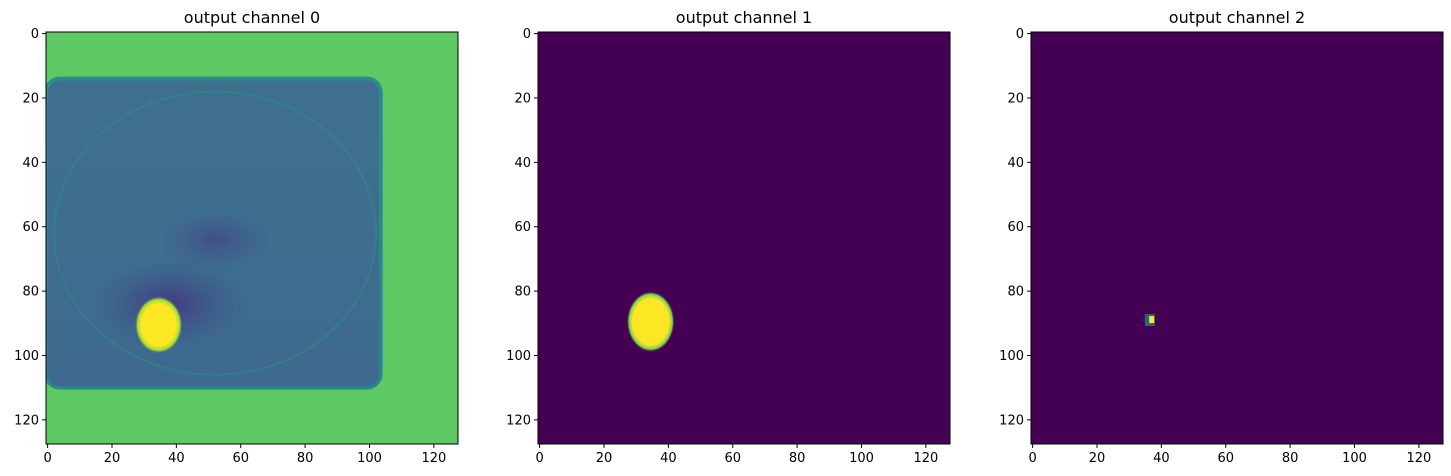 The width and height of the screenshot is (1451, 476). I want to click on panel-title: output channel 0, so click(252, 17).